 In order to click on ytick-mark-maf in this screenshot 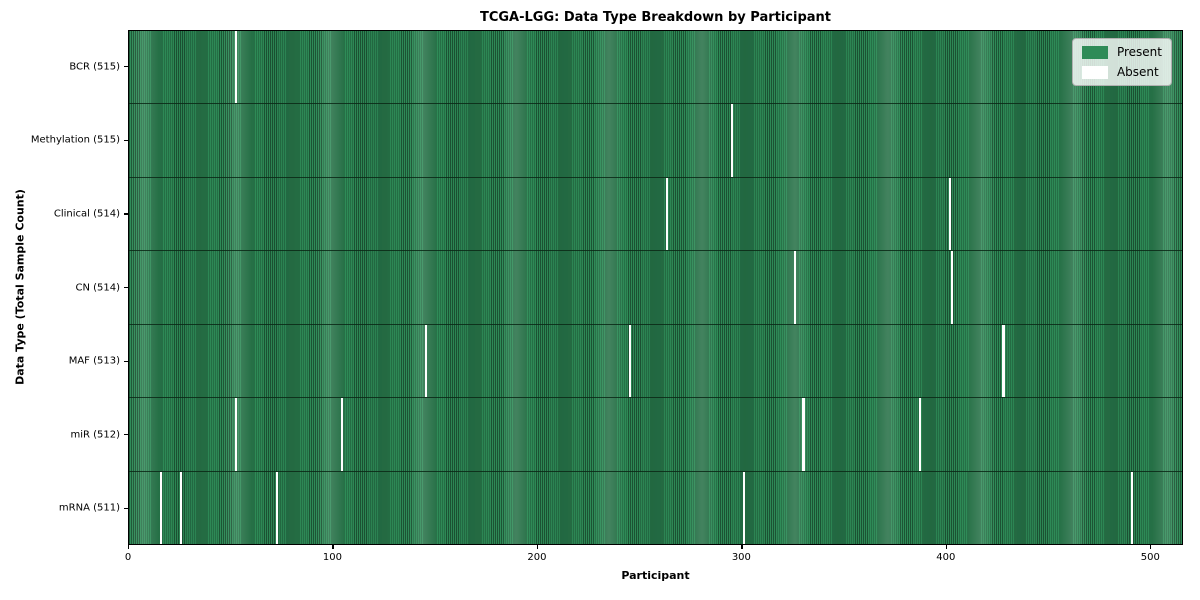, I will do `click(126, 361)`.